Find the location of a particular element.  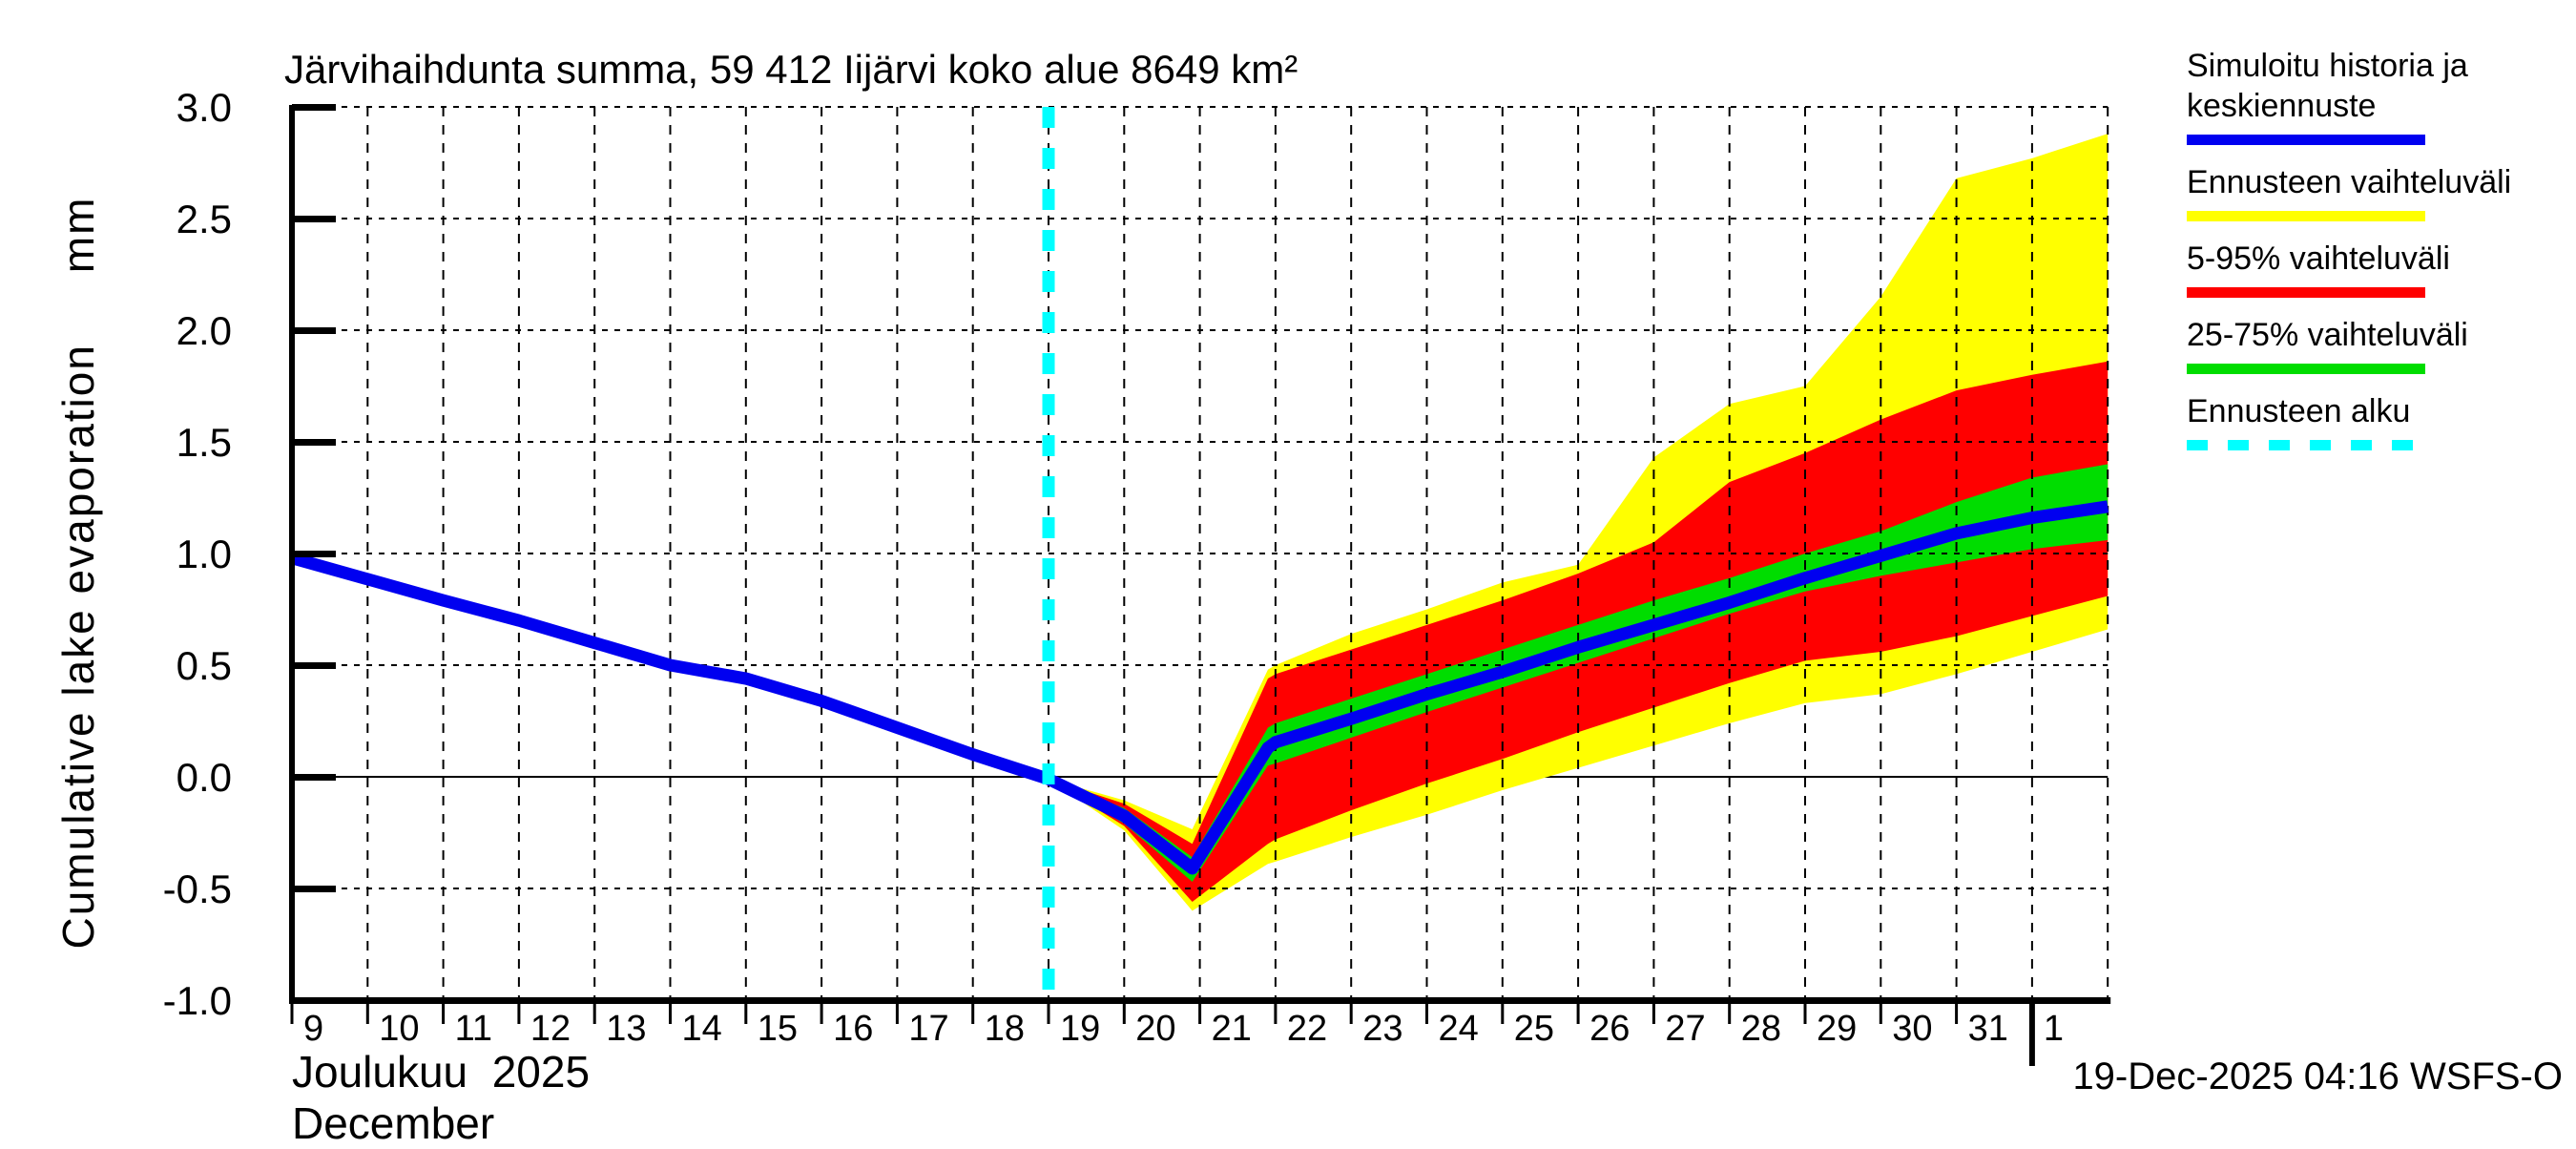

legend-item-forecast-start: Ennusteen alku is located at coordinates (2377, 420).